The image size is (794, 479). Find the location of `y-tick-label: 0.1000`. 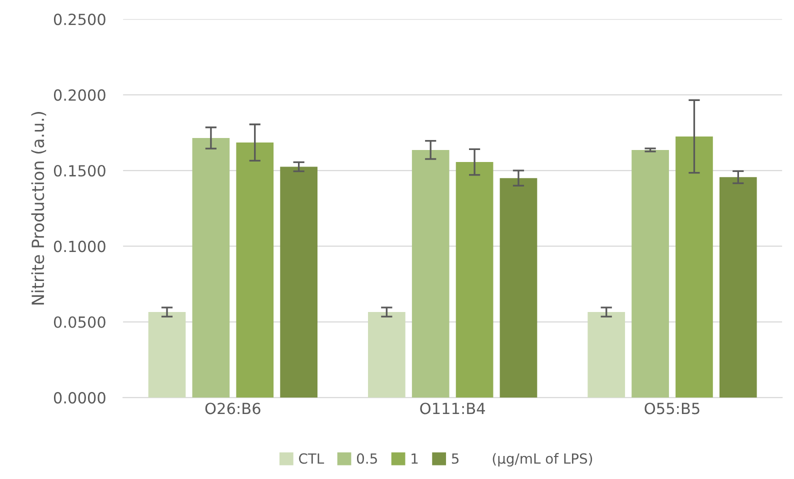

y-tick-label: 0.1000 is located at coordinates (80, 246).